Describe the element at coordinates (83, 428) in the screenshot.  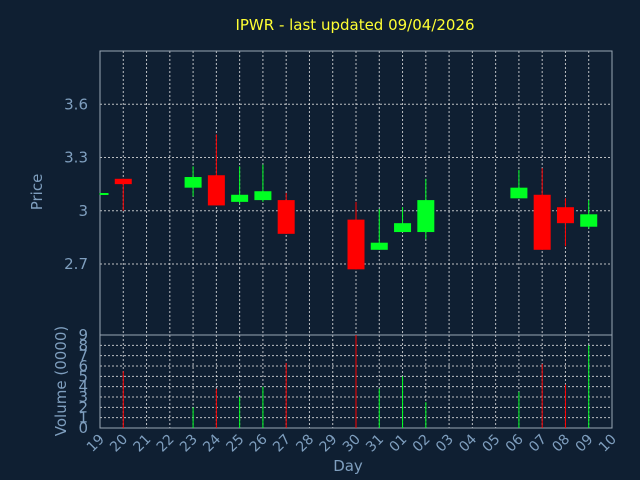
I see `volume-tick-label: 0` at that location.